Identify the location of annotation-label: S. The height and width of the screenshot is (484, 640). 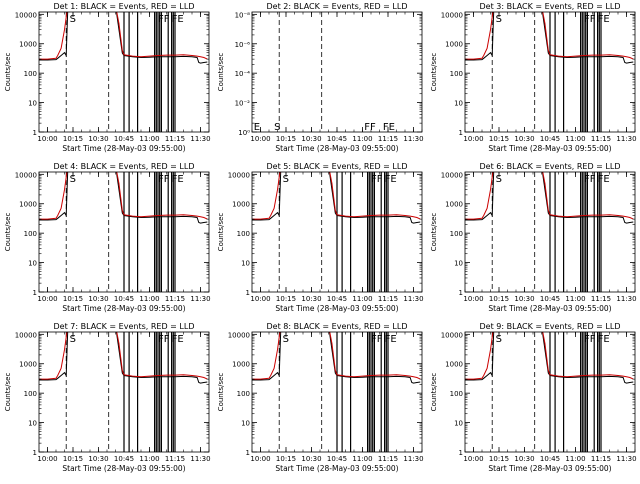
(286, 339).